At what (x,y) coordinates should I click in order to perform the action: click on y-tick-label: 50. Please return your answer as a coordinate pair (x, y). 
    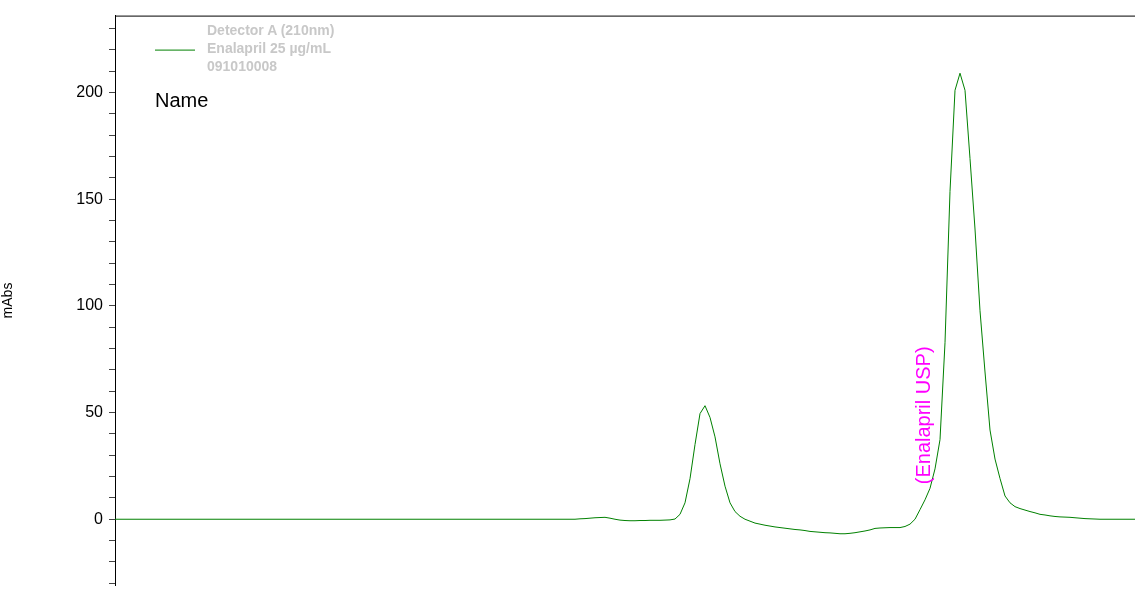
    Looking at the image, I should click on (94, 411).